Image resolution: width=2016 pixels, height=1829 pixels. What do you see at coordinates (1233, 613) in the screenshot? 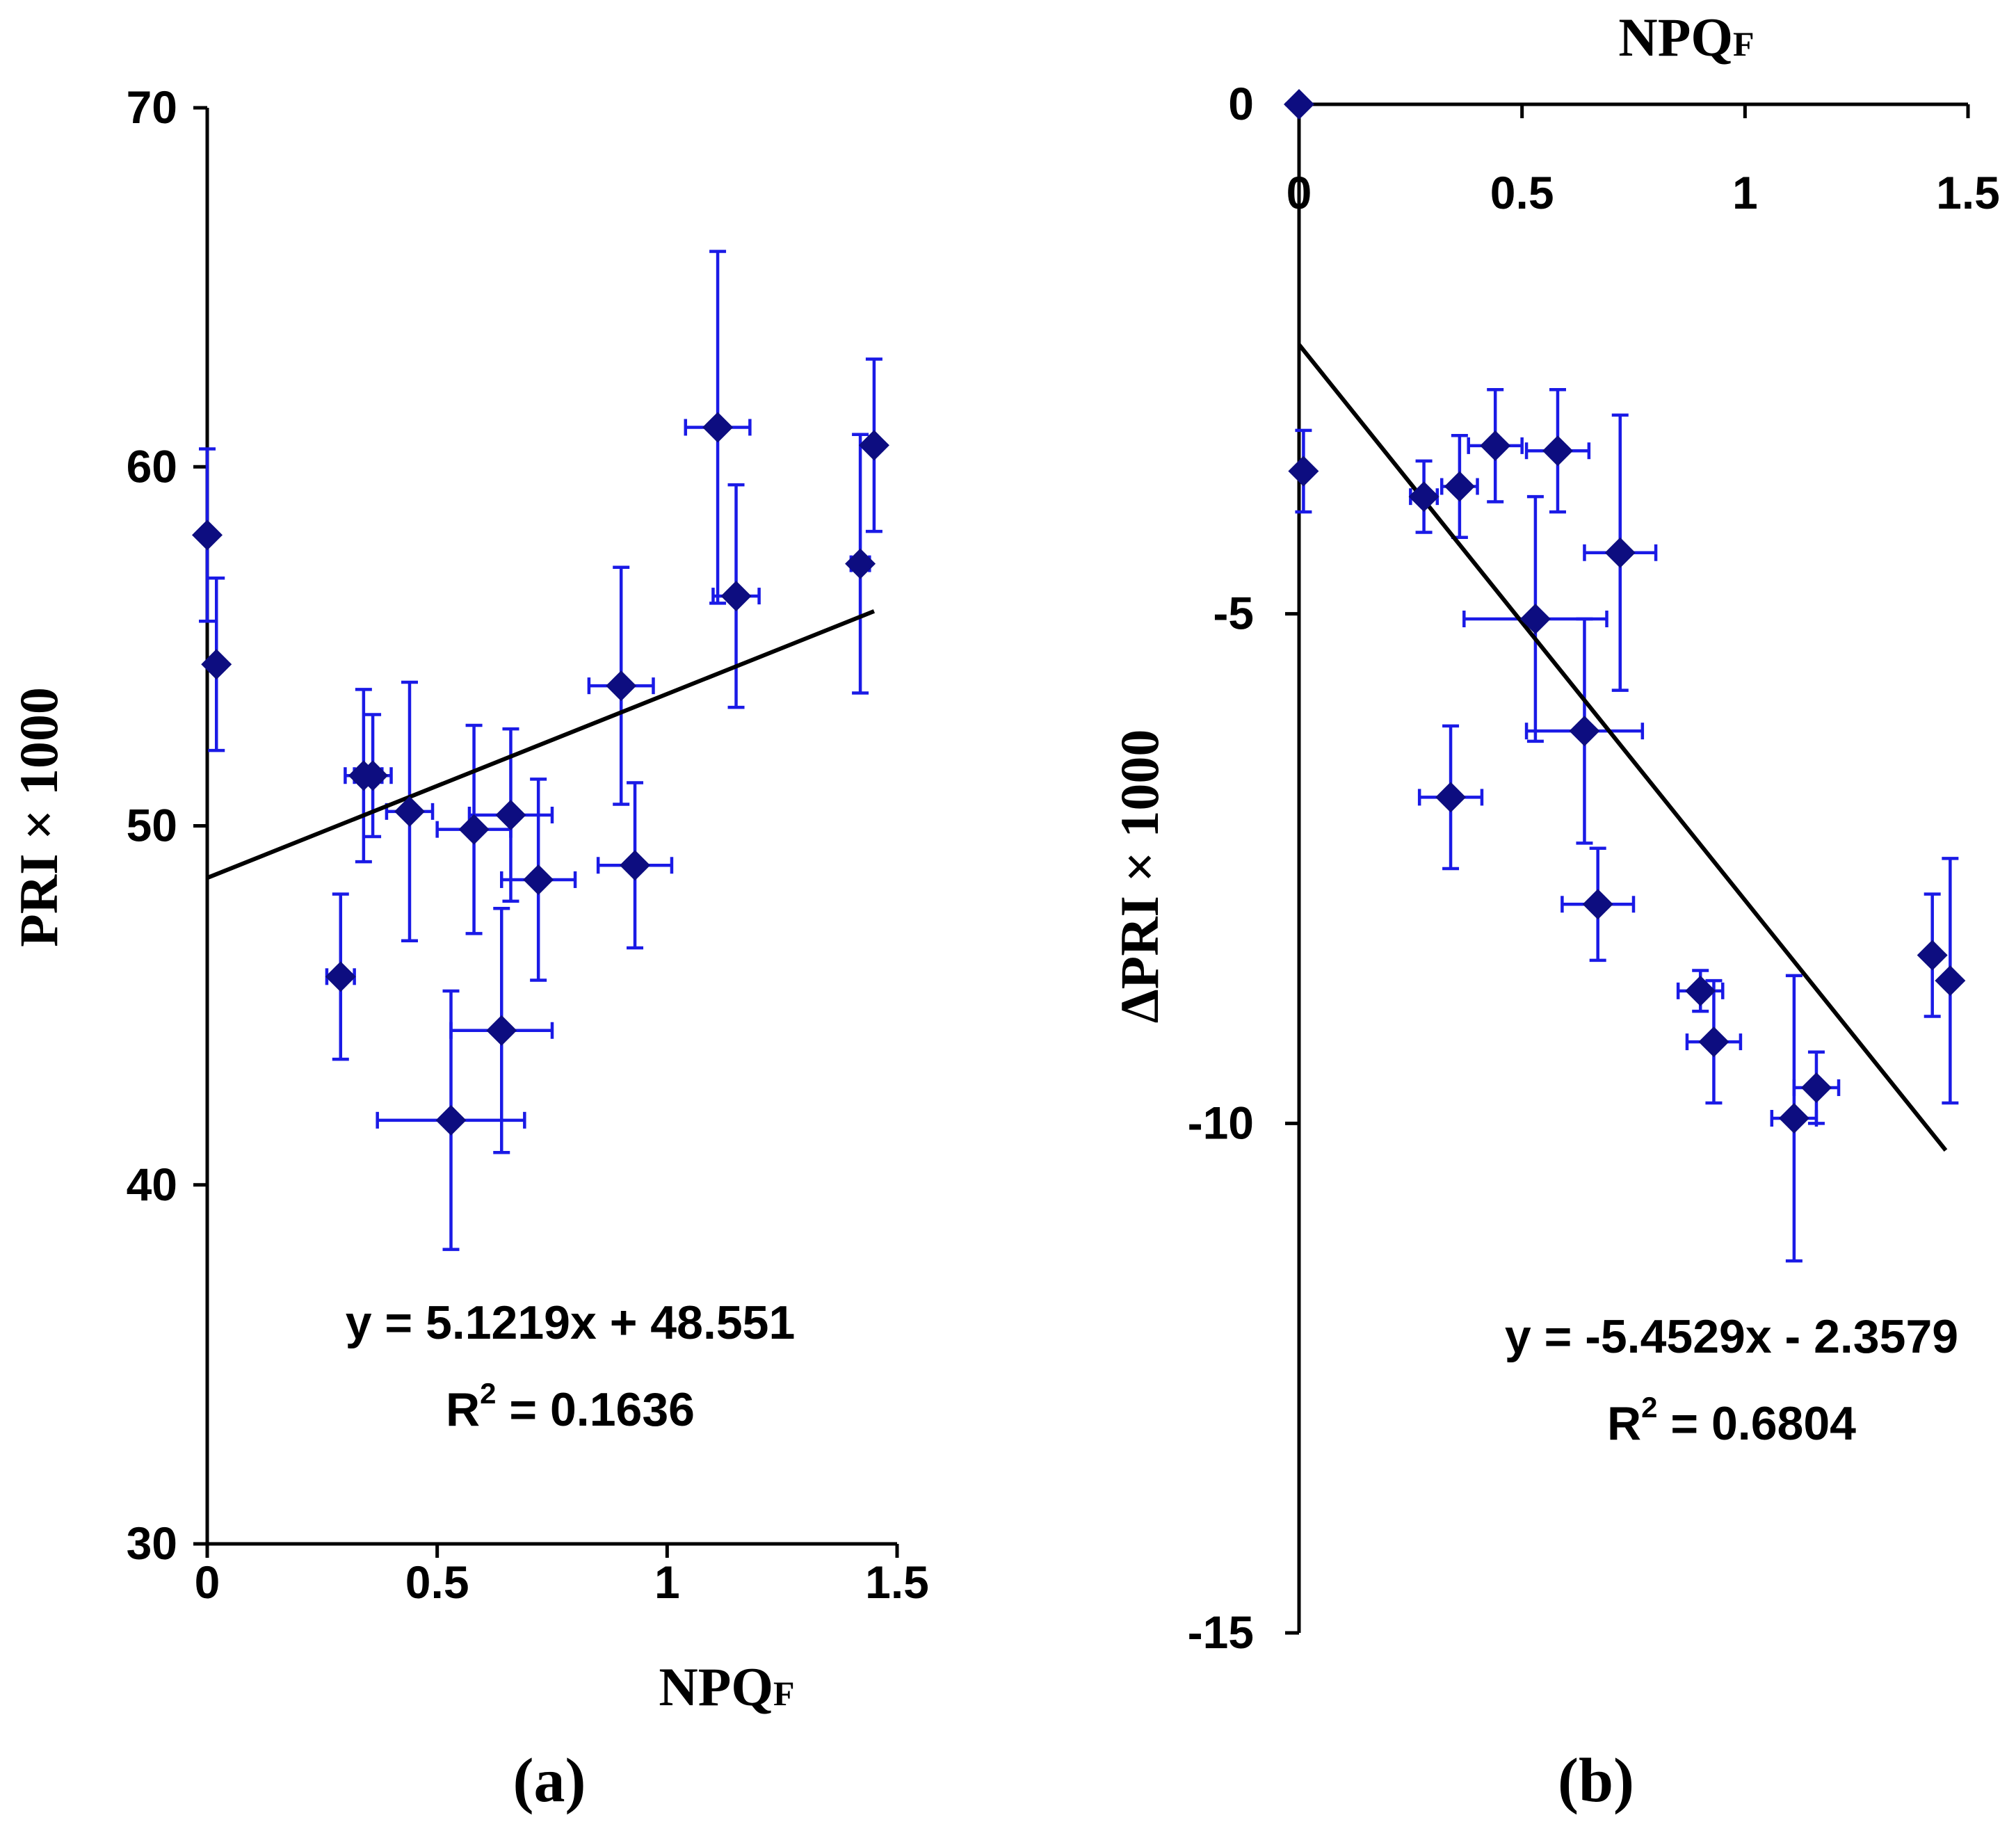
I see `y-tick-label: -5` at bounding box center [1233, 613].